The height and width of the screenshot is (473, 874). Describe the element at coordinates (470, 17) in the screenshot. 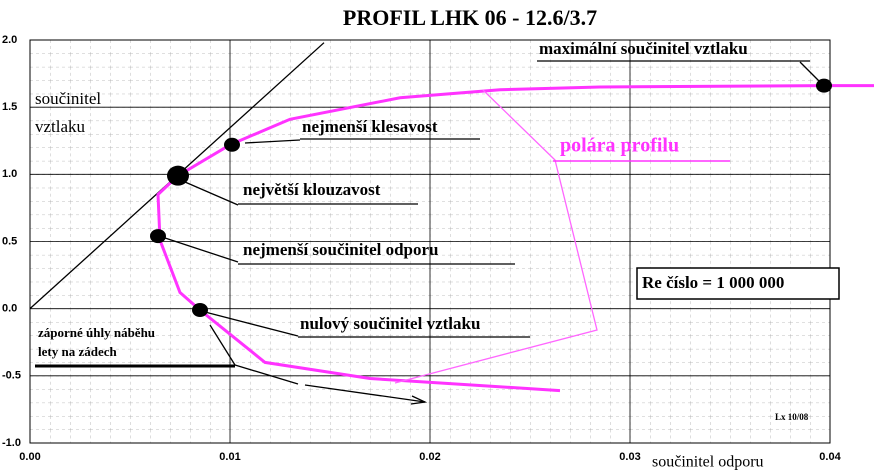

I see `chart-title: PROFIL LHK 06 - 12.6/3.7` at that location.